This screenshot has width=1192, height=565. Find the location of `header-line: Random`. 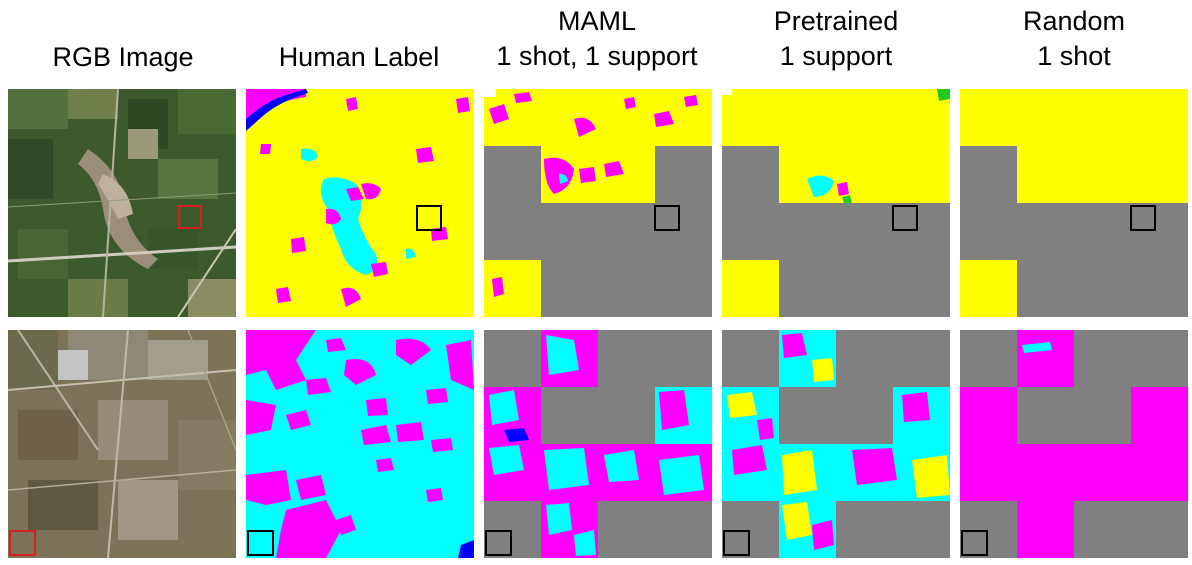

header-line: Random is located at coordinates (1074, 21).